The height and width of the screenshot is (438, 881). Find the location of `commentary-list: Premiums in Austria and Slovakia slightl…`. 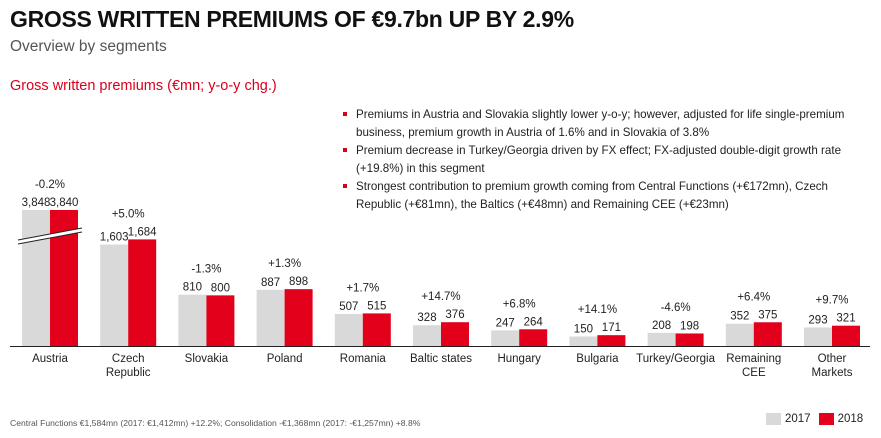

commentary-list: Premiums in Austria and Slovakia slightl… is located at coordinates (607, 160).